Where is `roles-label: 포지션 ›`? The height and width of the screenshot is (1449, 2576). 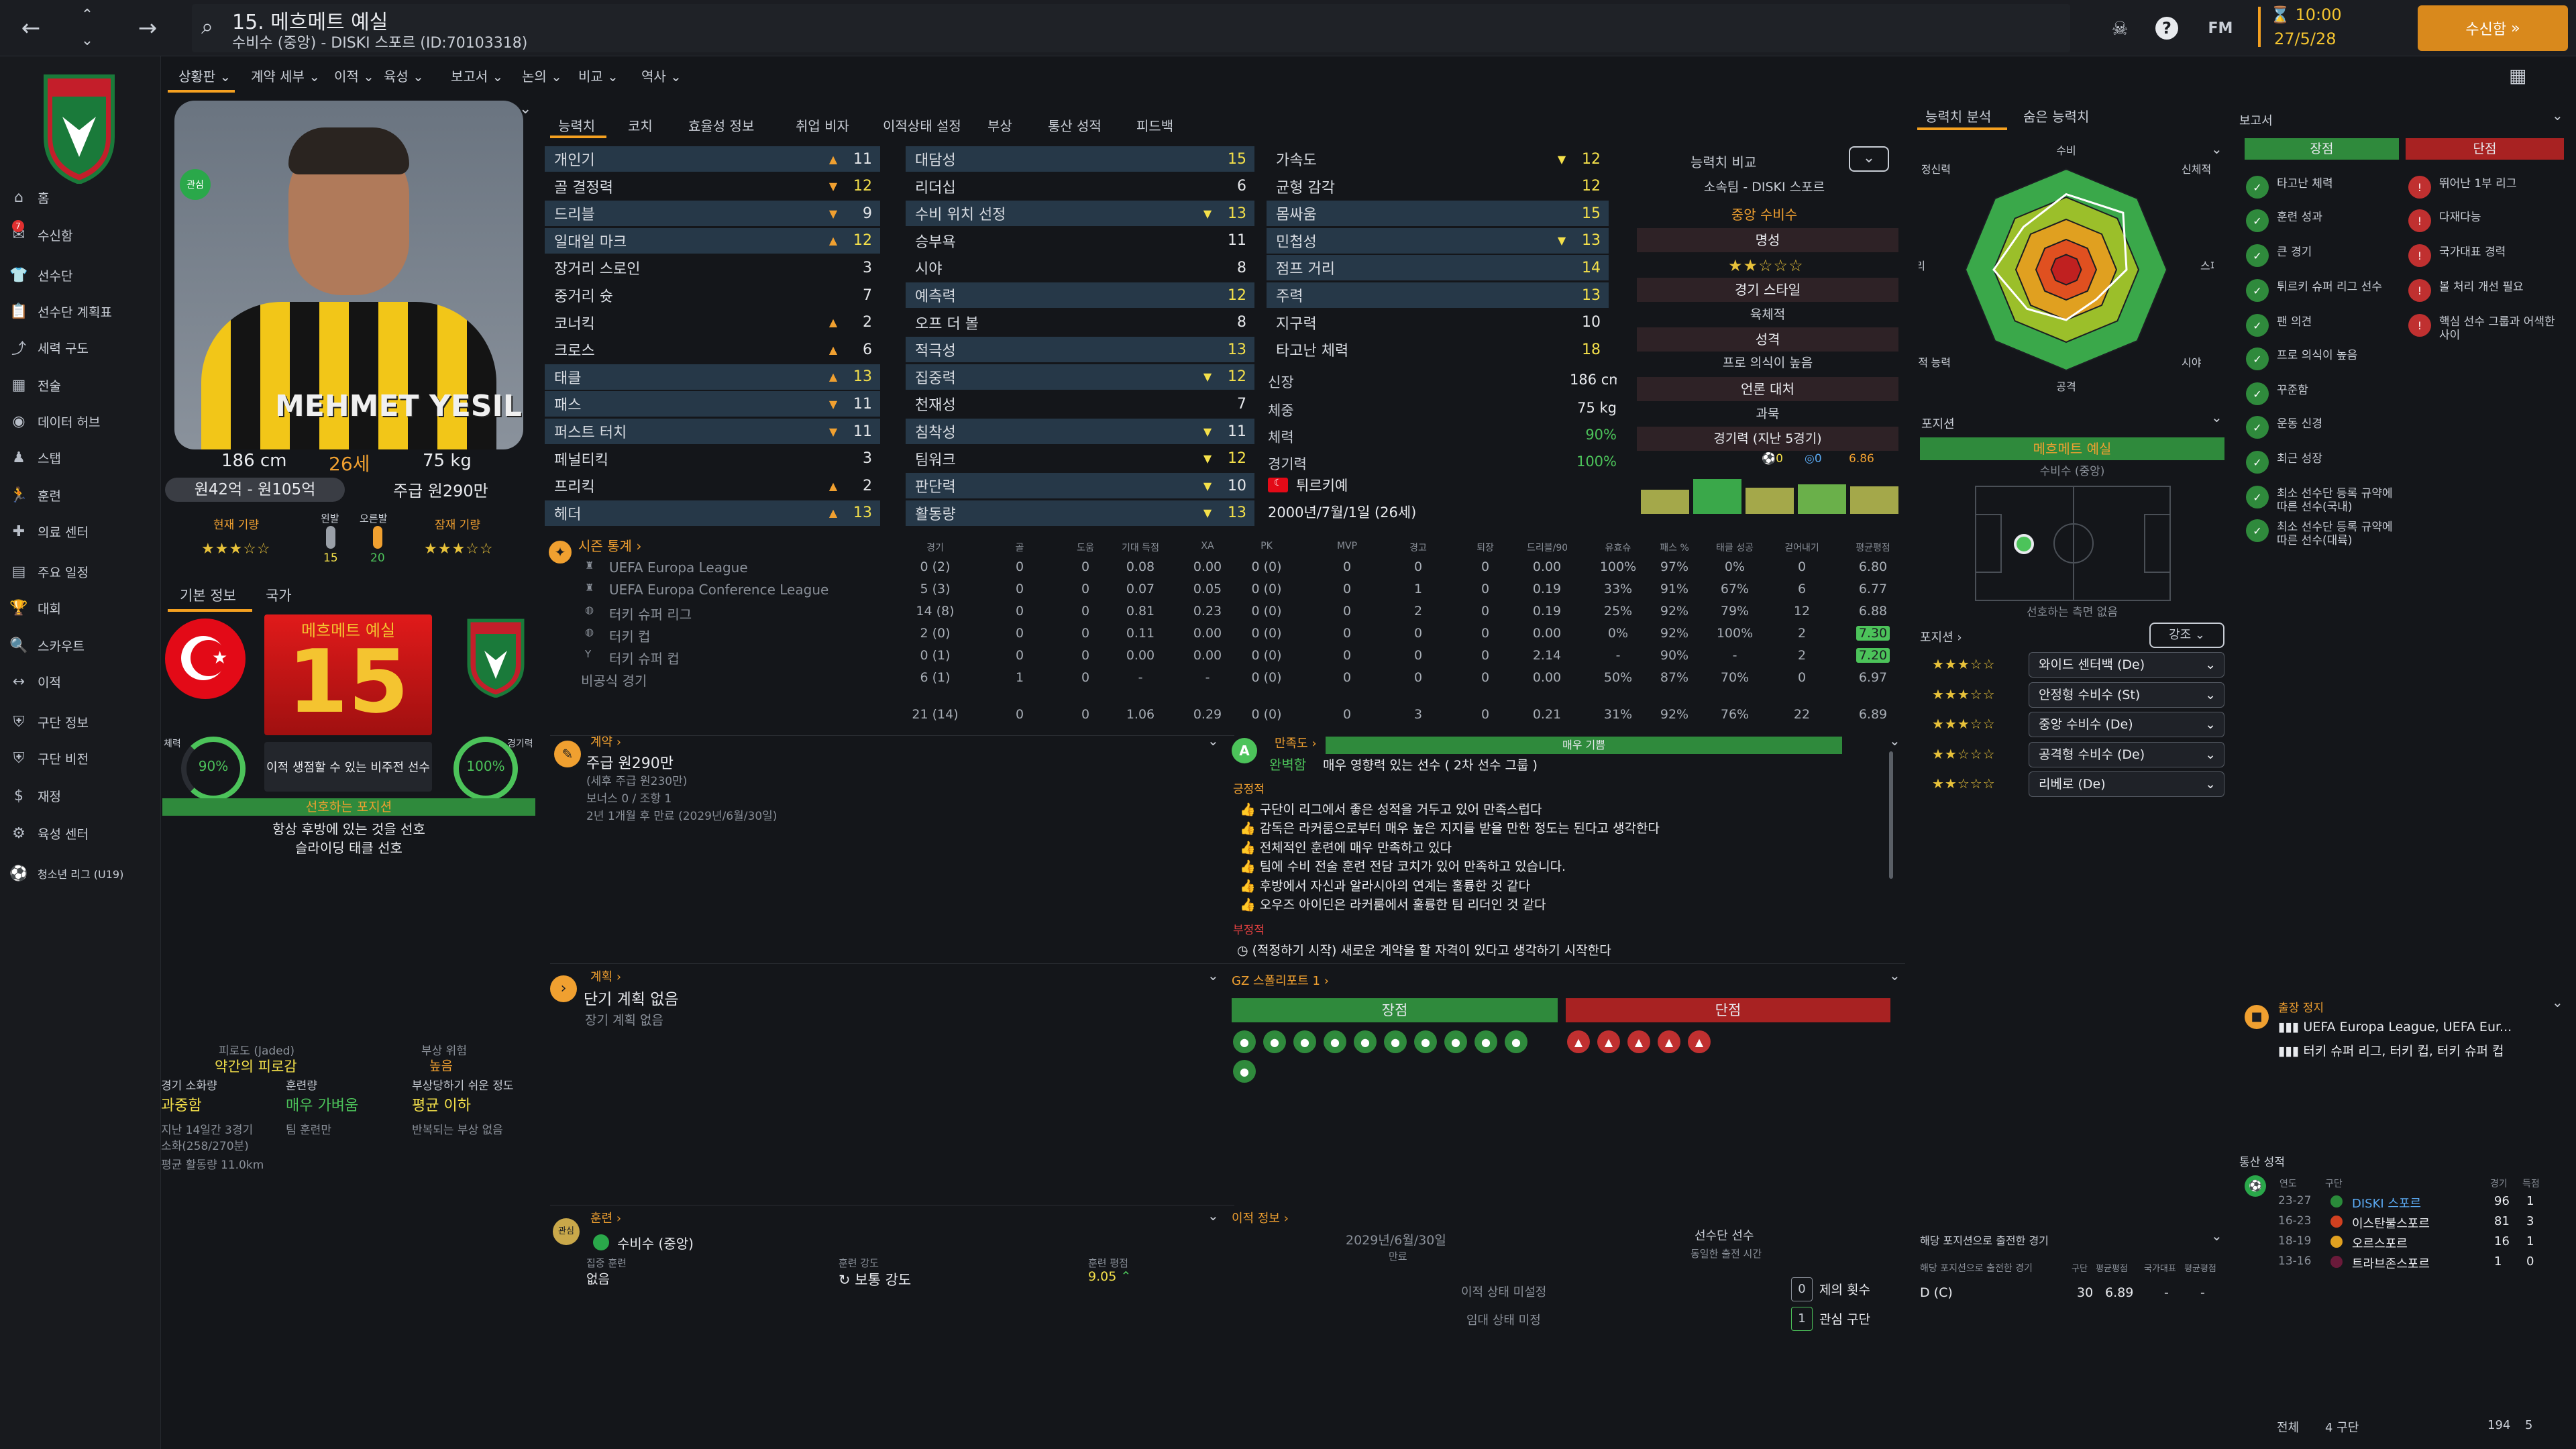 roles-label: 포지션 › is located at coordinates (1941, 638).